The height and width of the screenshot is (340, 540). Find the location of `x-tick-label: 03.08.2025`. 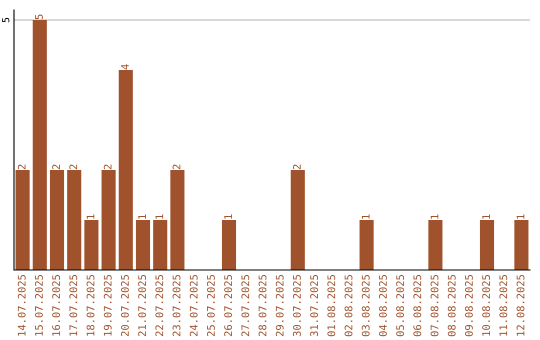

x-tick-label: 03.08.2025 is located at coordinates (366, 305).